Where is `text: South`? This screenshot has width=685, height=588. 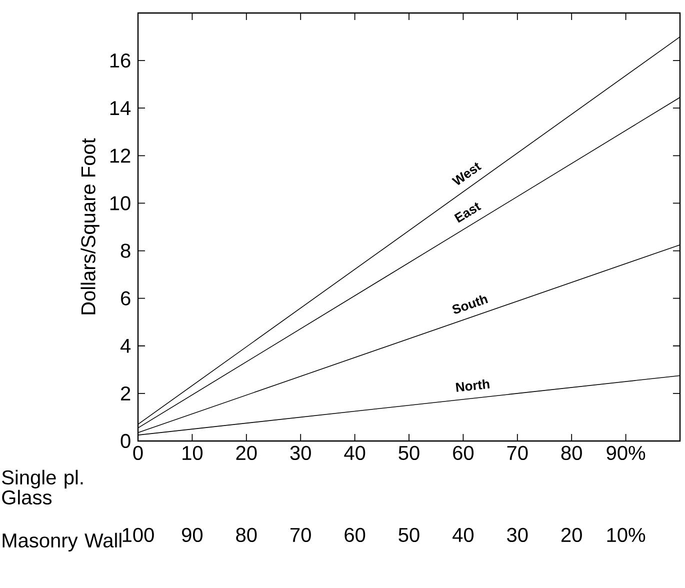
text: South is located at coordinates (470, 304).